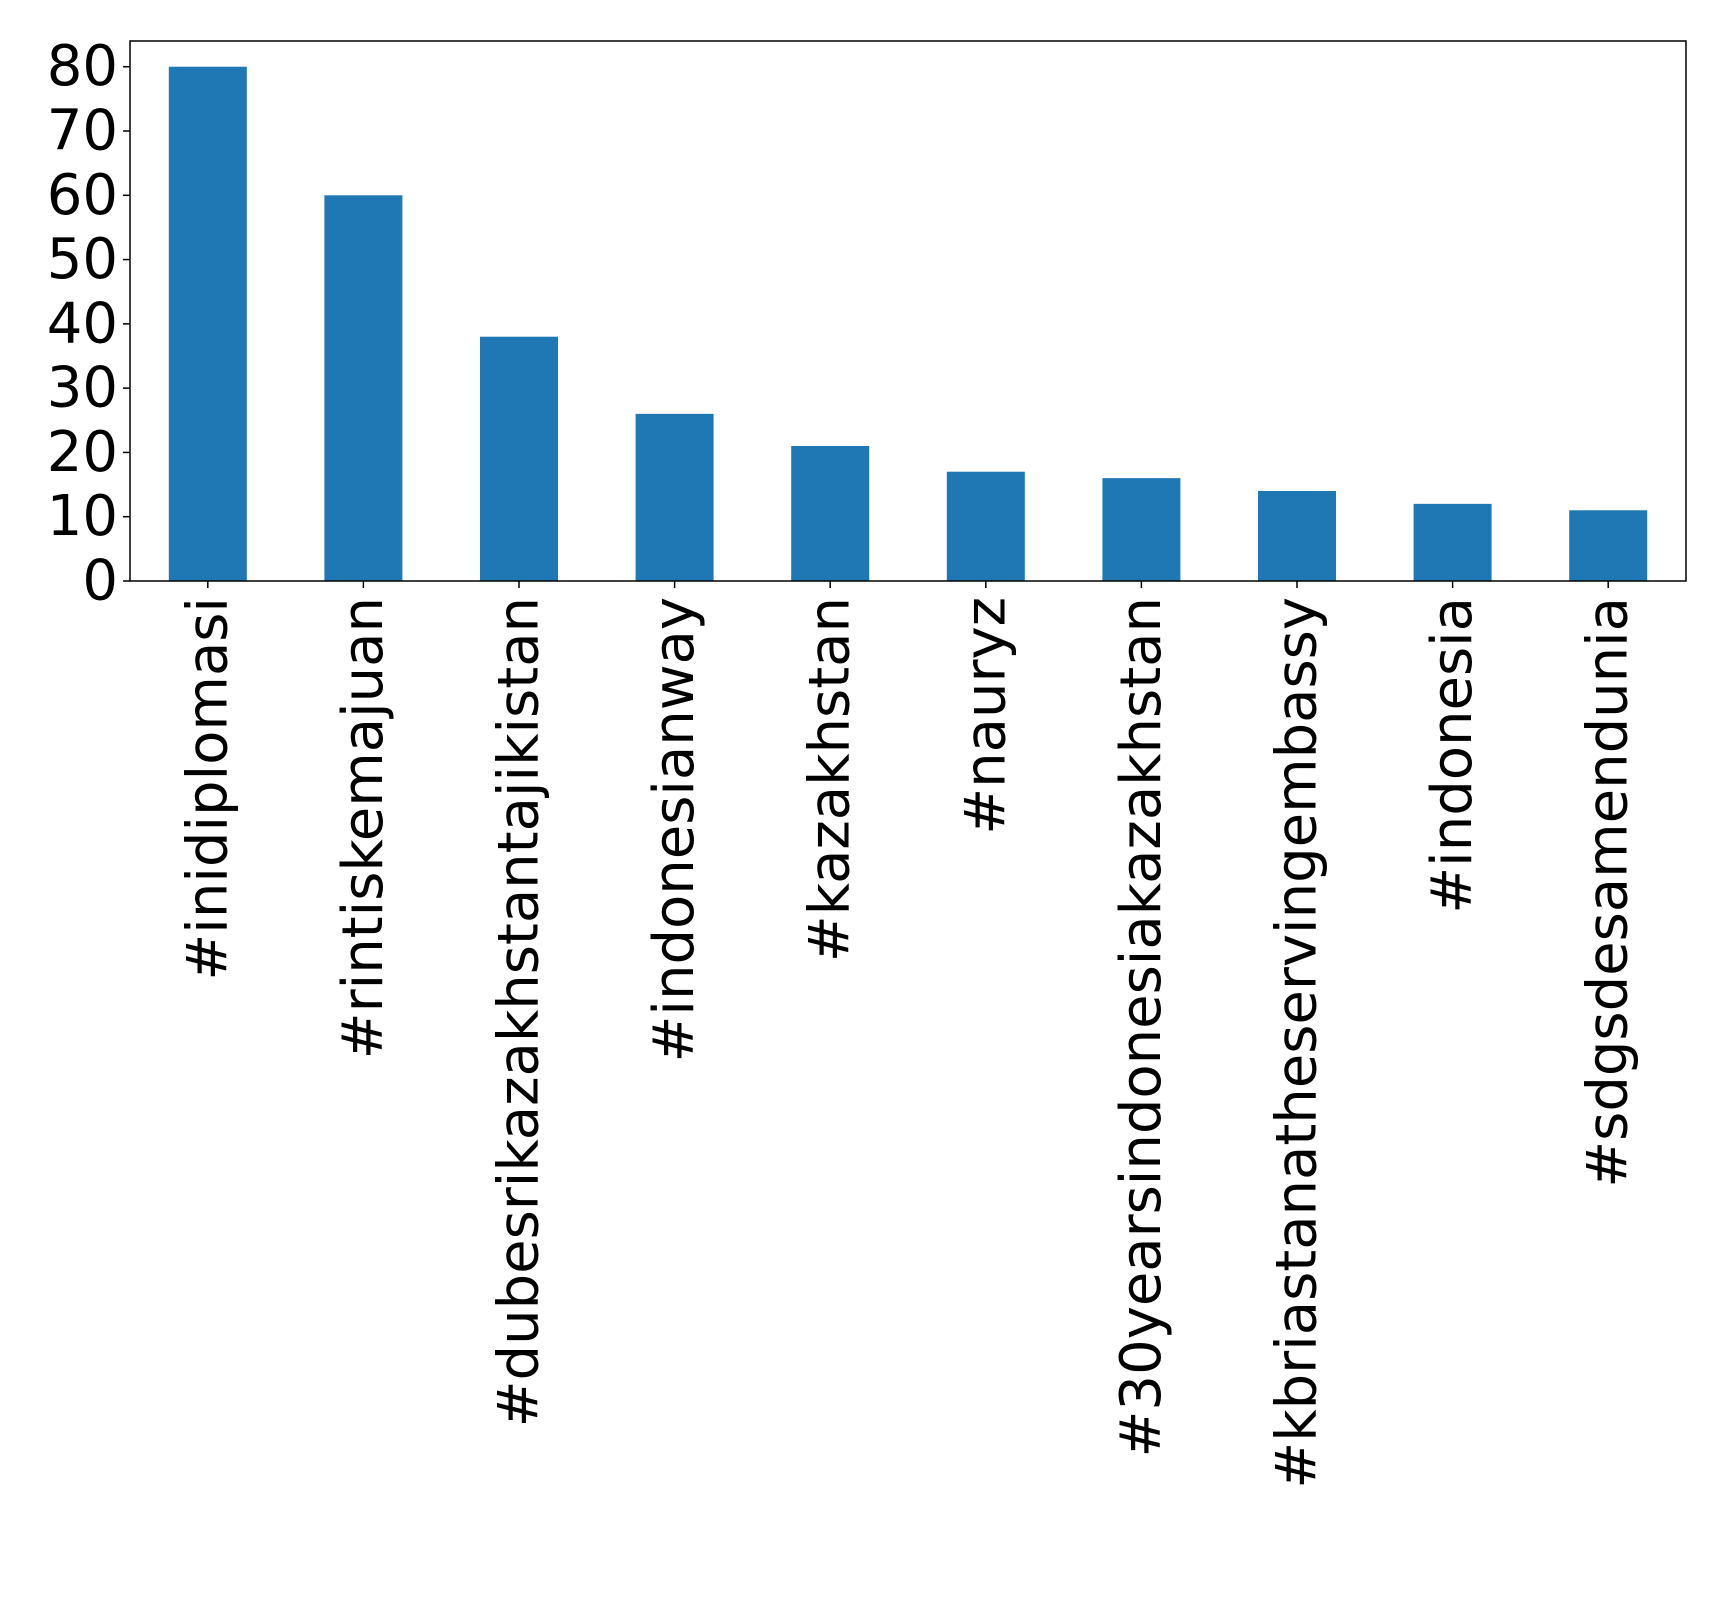 The height and width of the screenshot is (1623, 1719). Describe the element at coordinates (363, 828) in the screenshot. I see `x-tick-label: #rintiskemajuan` at that location.